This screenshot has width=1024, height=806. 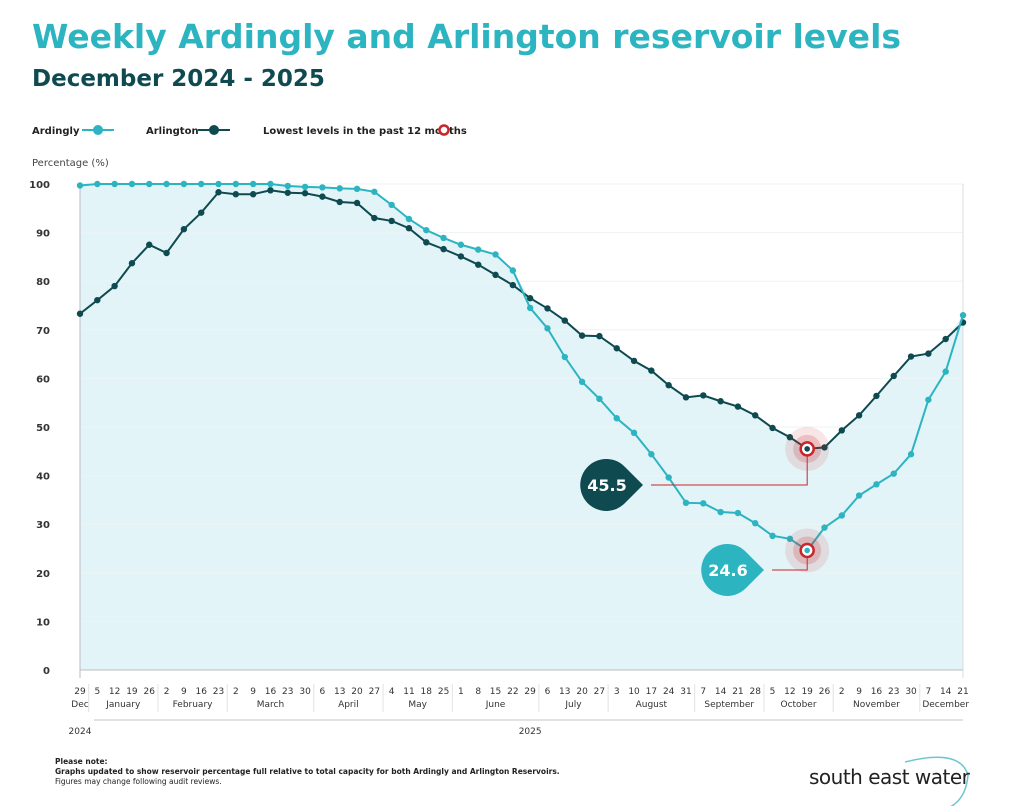 What do you see at coordinates (789, 692) in the screenshot?
I see `x-tick-label: 12` at bounding box center [789, 692].